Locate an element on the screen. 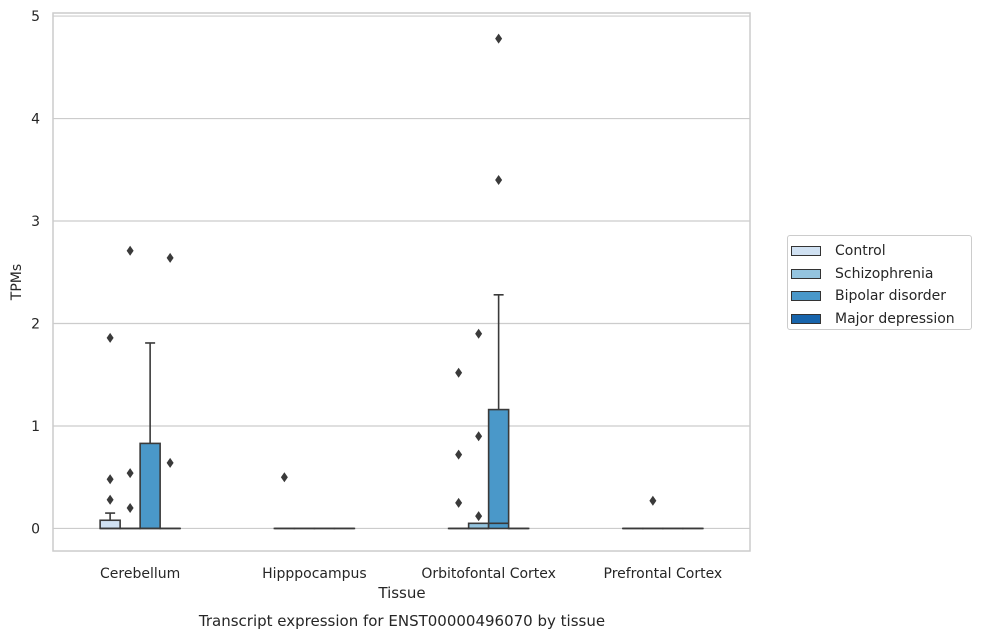 This screenshot has width=983, height=638. box-schizophrenia-cerebellum is located at coordinates (130, 387).